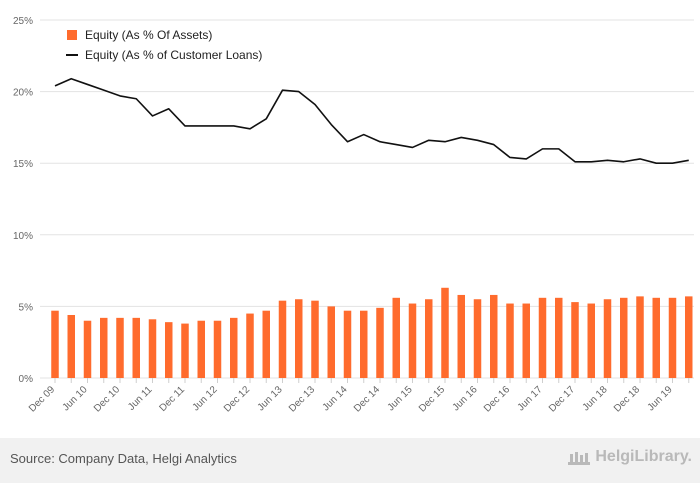 This screenshot has height=483, width=700. What do you see at coordinates (123, 458) in the screenshot?
I see `source-note: Source: Company Data, Helgi Analytics` at bounding box center [123, 458].